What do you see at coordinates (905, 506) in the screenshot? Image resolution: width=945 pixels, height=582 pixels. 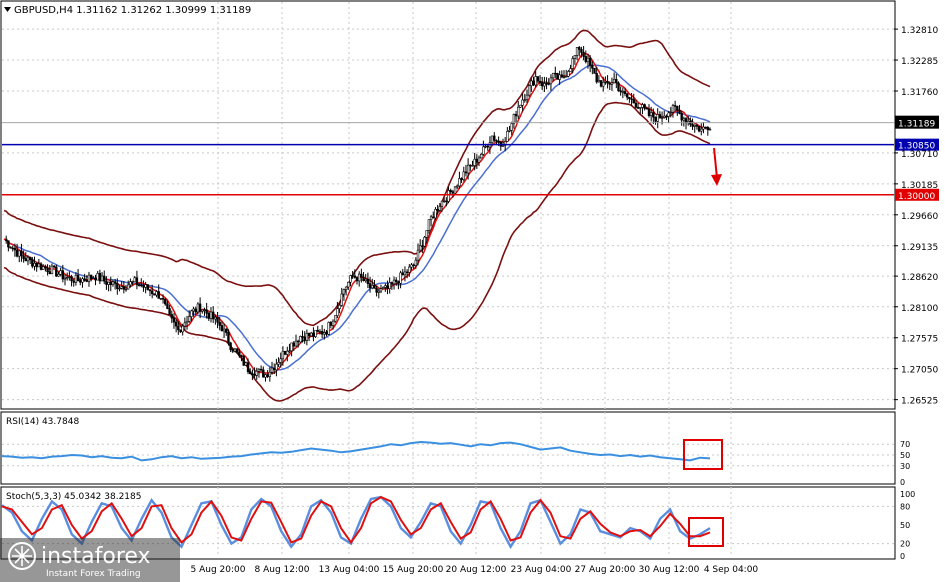 I see `stoch-tick-label: 80` at bounding box center [905, 506].